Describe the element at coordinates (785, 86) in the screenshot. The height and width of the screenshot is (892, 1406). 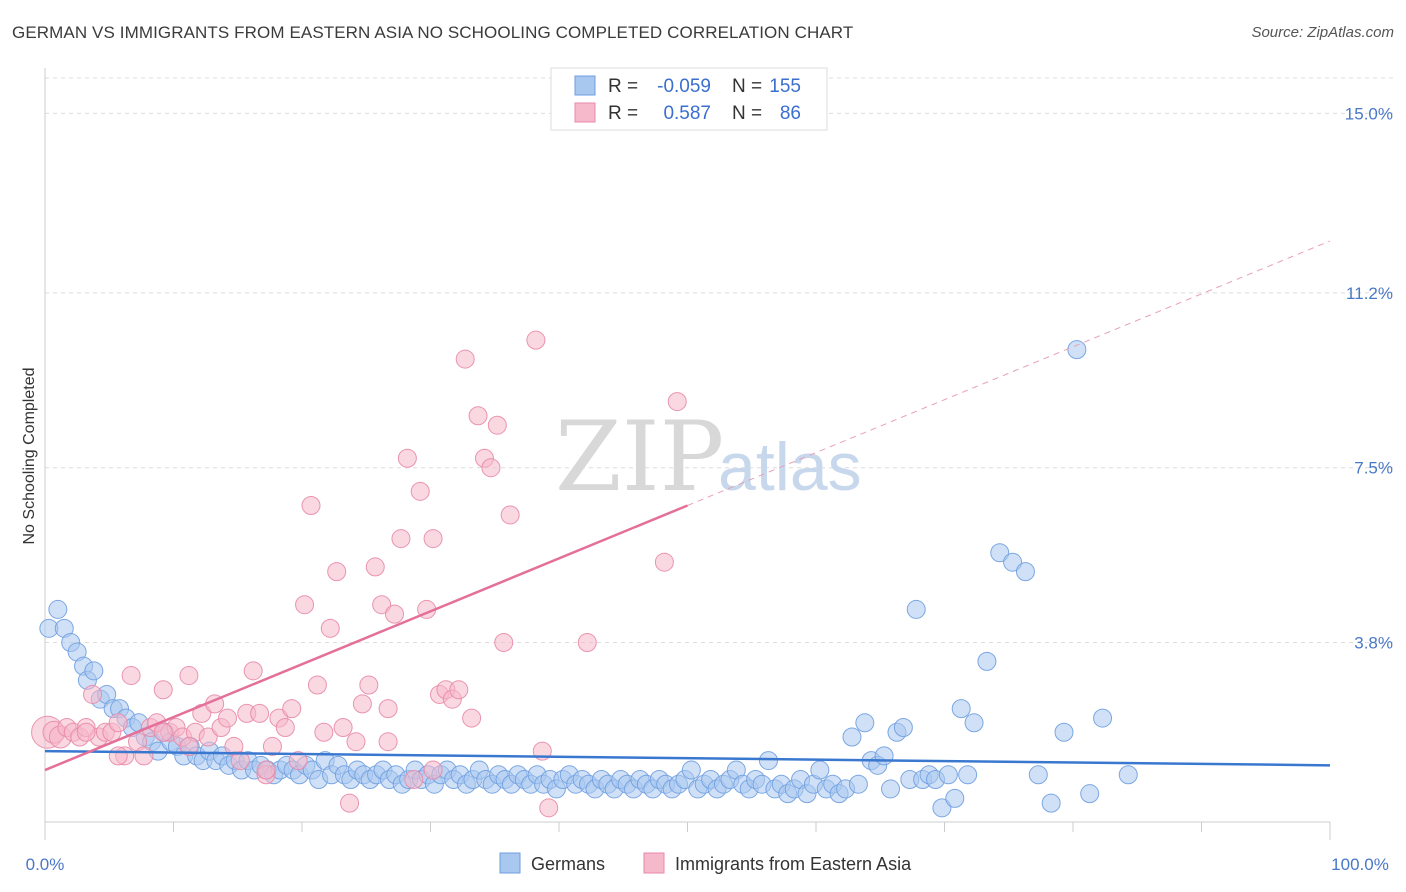
I see `legend-n-value: 155` at that location.